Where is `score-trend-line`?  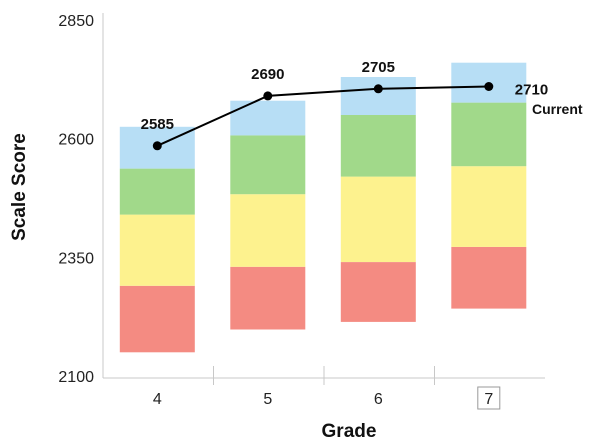
score-trend-line is located at coordinates (322, 116).